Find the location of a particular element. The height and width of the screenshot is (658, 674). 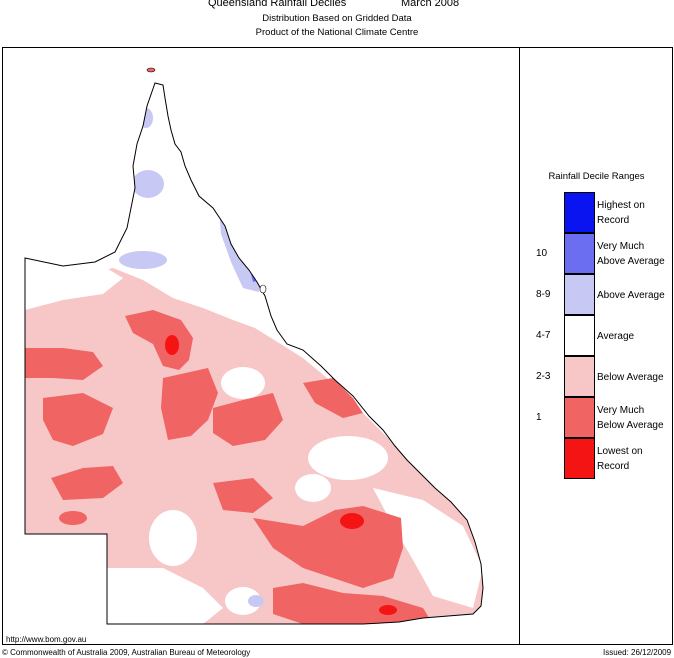

region-average-south is located at coordinates (165, 596).